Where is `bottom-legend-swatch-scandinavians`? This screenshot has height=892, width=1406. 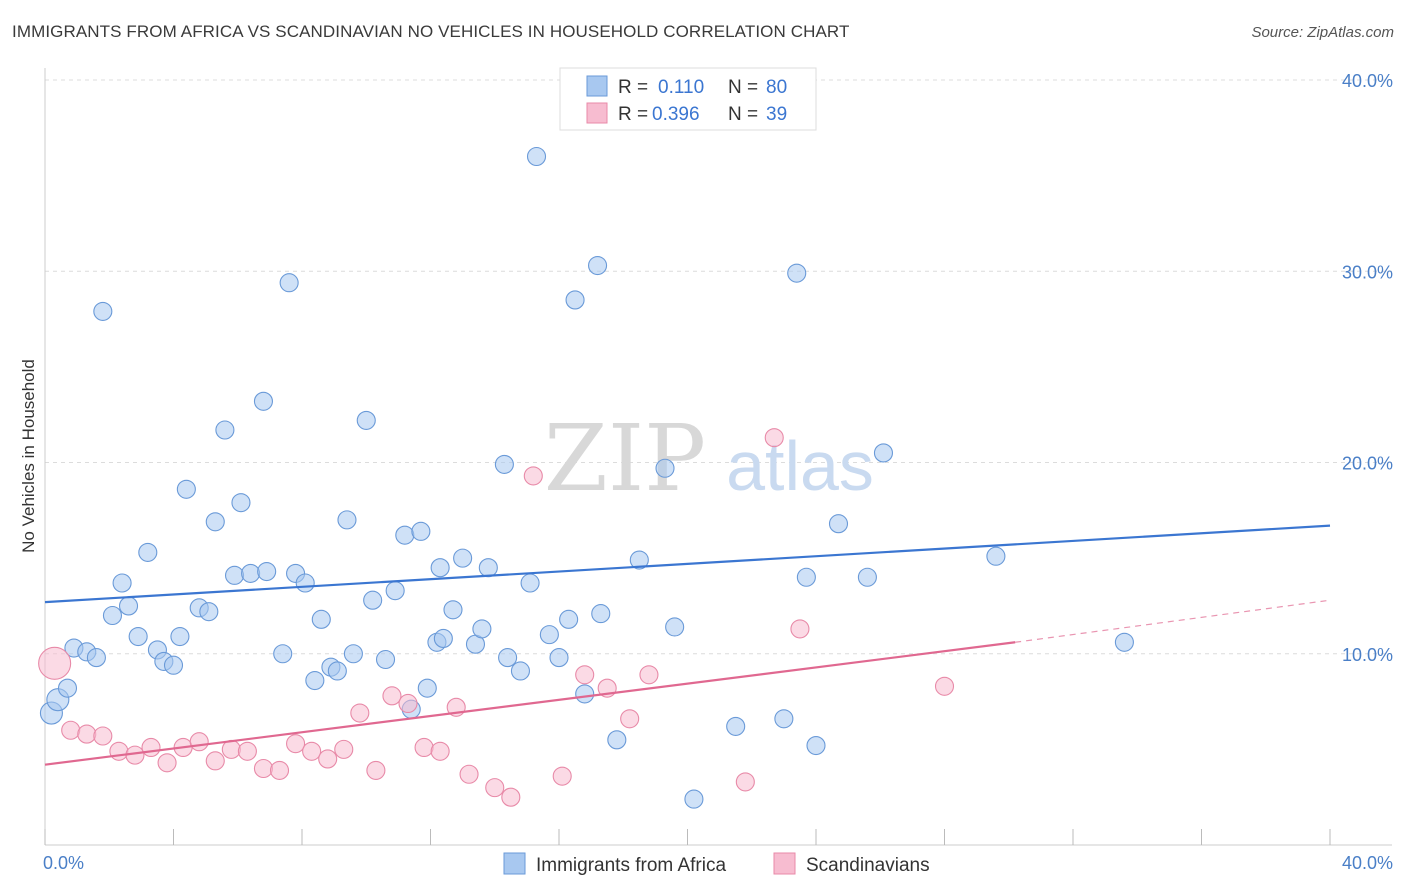
bottom-legend-swatch-scandinavians is located at coordinates (784, 863).